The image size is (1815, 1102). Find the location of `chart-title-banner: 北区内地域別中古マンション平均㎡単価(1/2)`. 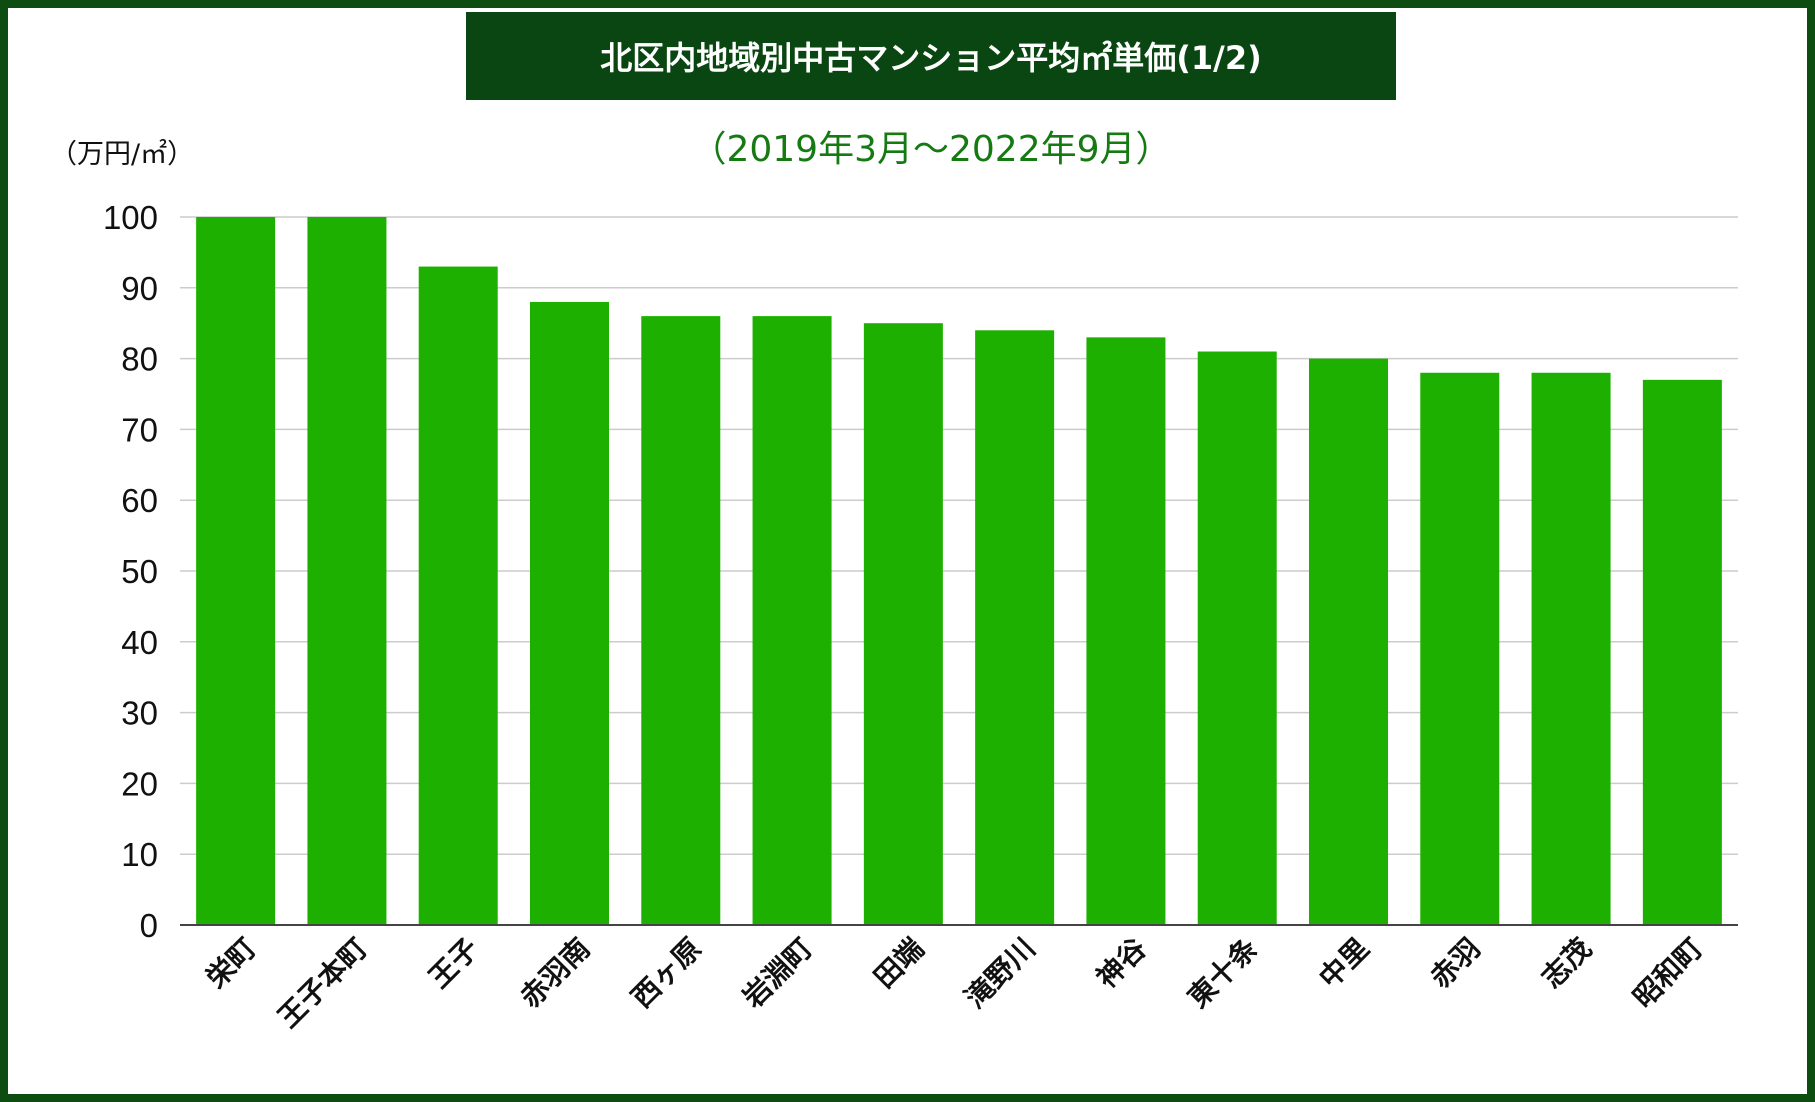

chart-title-banner: 北区内地域別中古マンション平均㎡単価(1/2) is located at coordinates (931, 56).